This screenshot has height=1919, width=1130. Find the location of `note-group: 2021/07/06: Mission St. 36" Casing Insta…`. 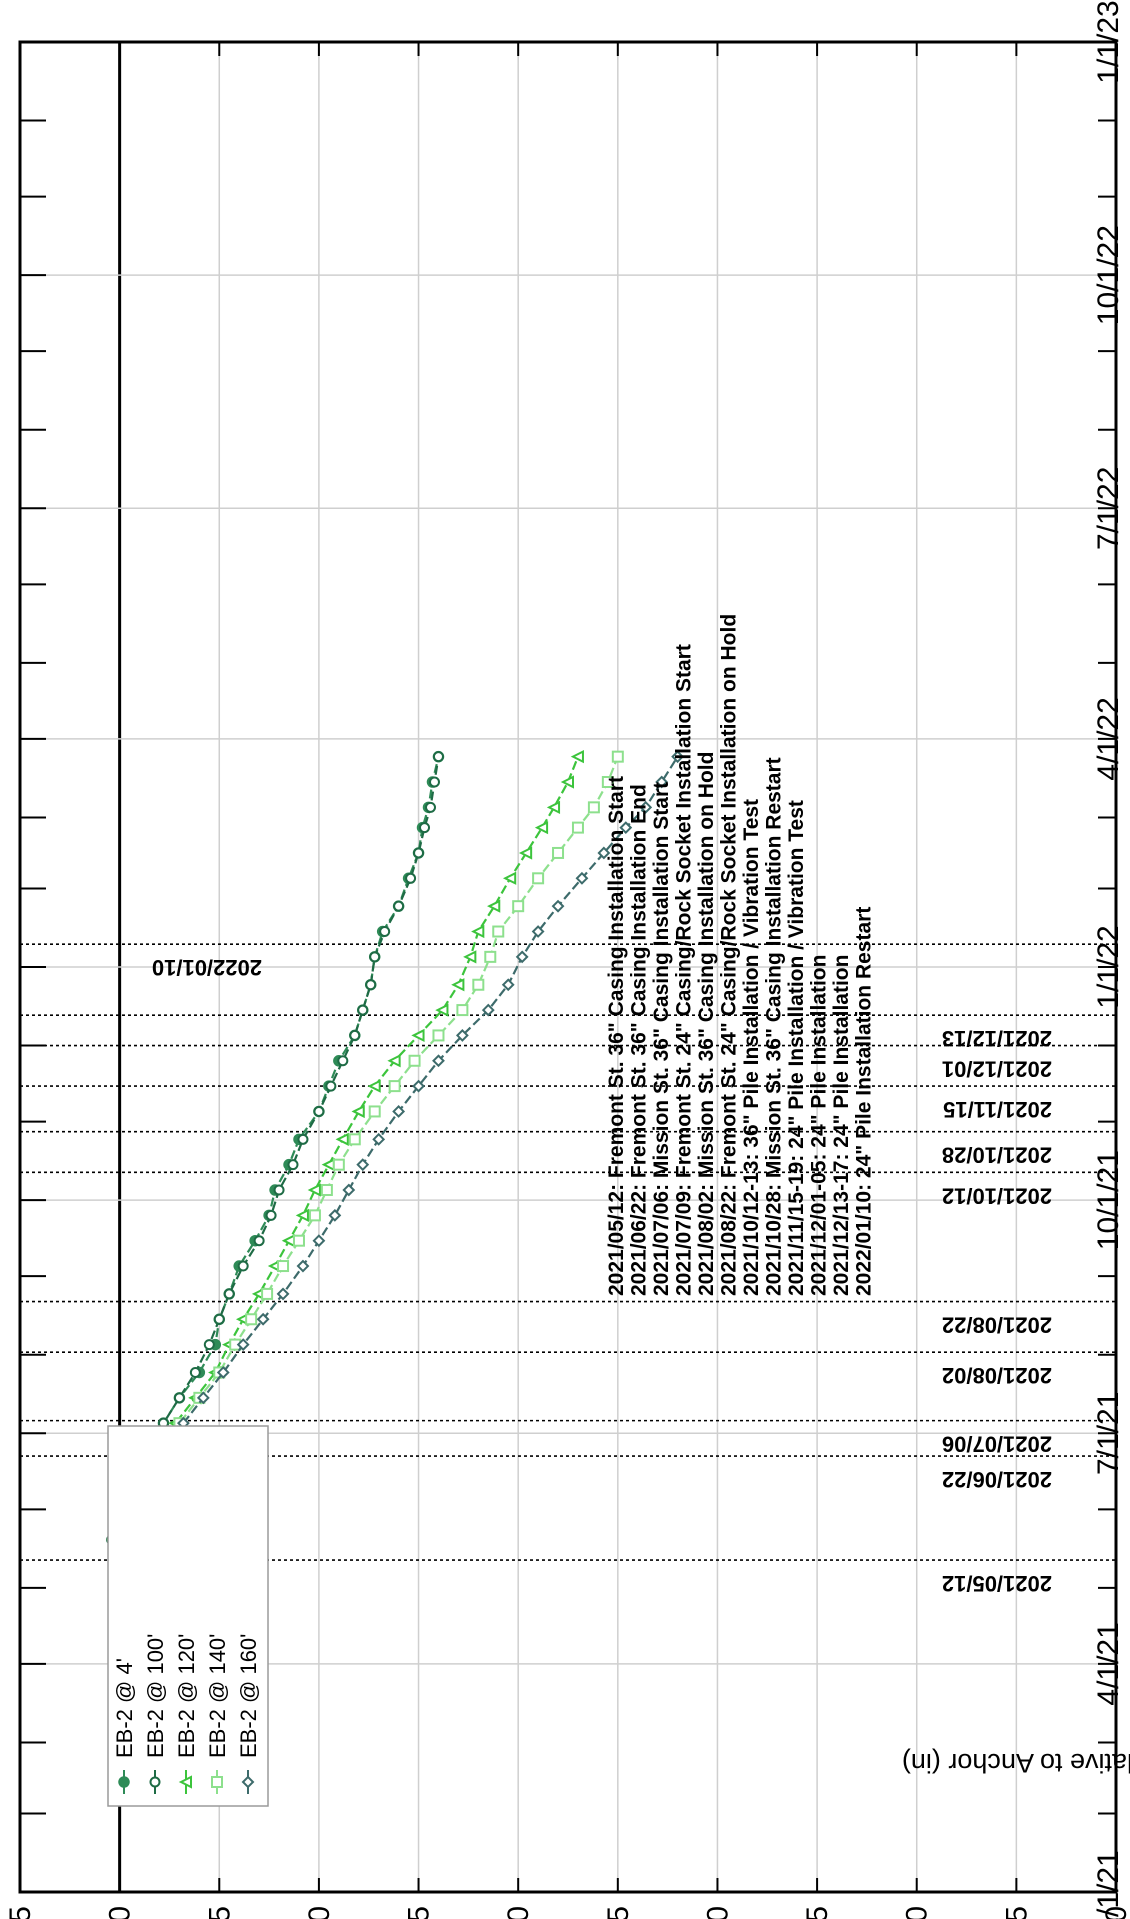

note-group: 2021/07/06: Mission St. 36" Casing Insta… is located at coordinates (661, 1039).